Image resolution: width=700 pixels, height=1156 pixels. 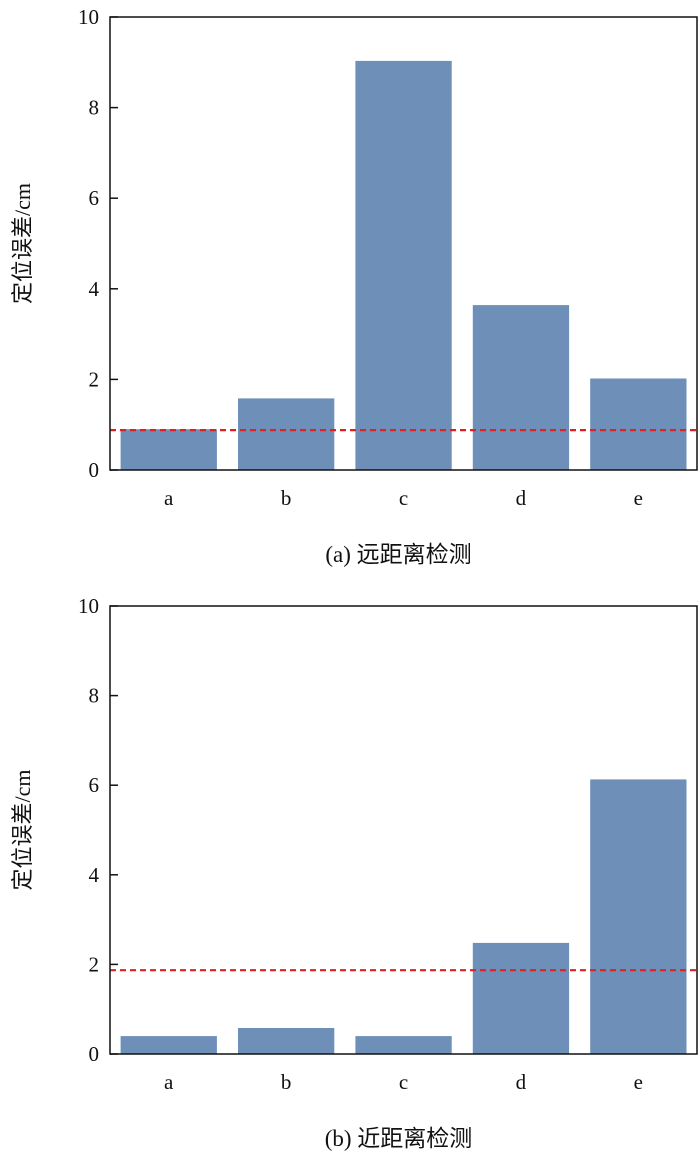 What do you see at coordinates (398, 554) in the screenshot?
I see `chart-caption: (a) 远距离检测` at bounding box center [398, 554].